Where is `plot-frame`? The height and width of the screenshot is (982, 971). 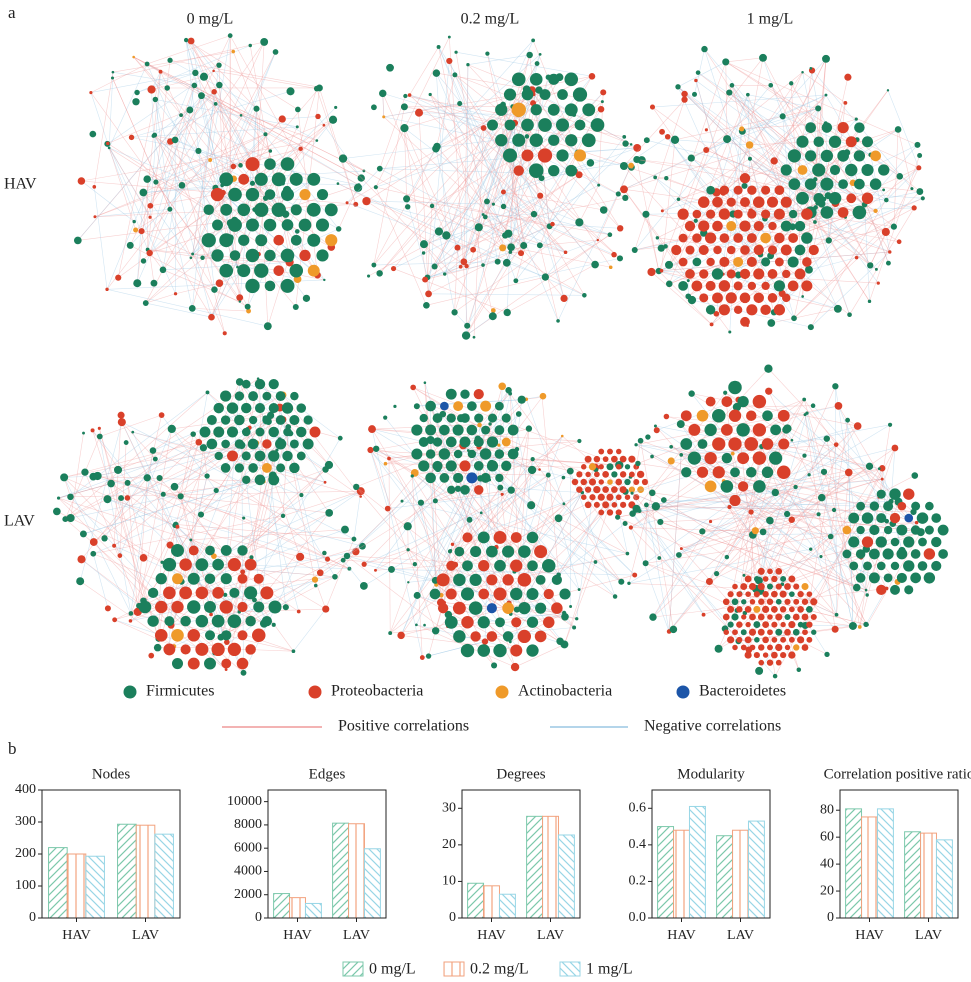 plot-frame is located at coordinates (521, 854).